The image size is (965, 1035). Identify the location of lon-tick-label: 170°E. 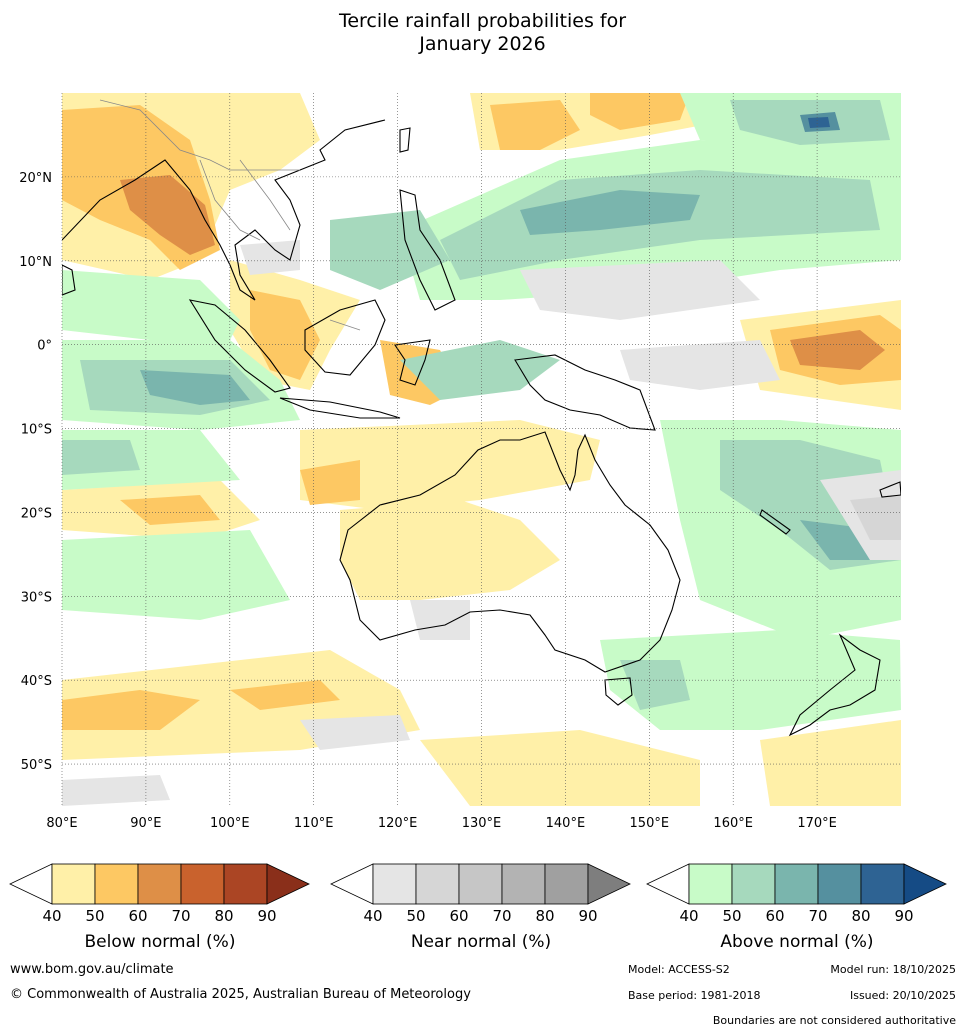
(817, 823).